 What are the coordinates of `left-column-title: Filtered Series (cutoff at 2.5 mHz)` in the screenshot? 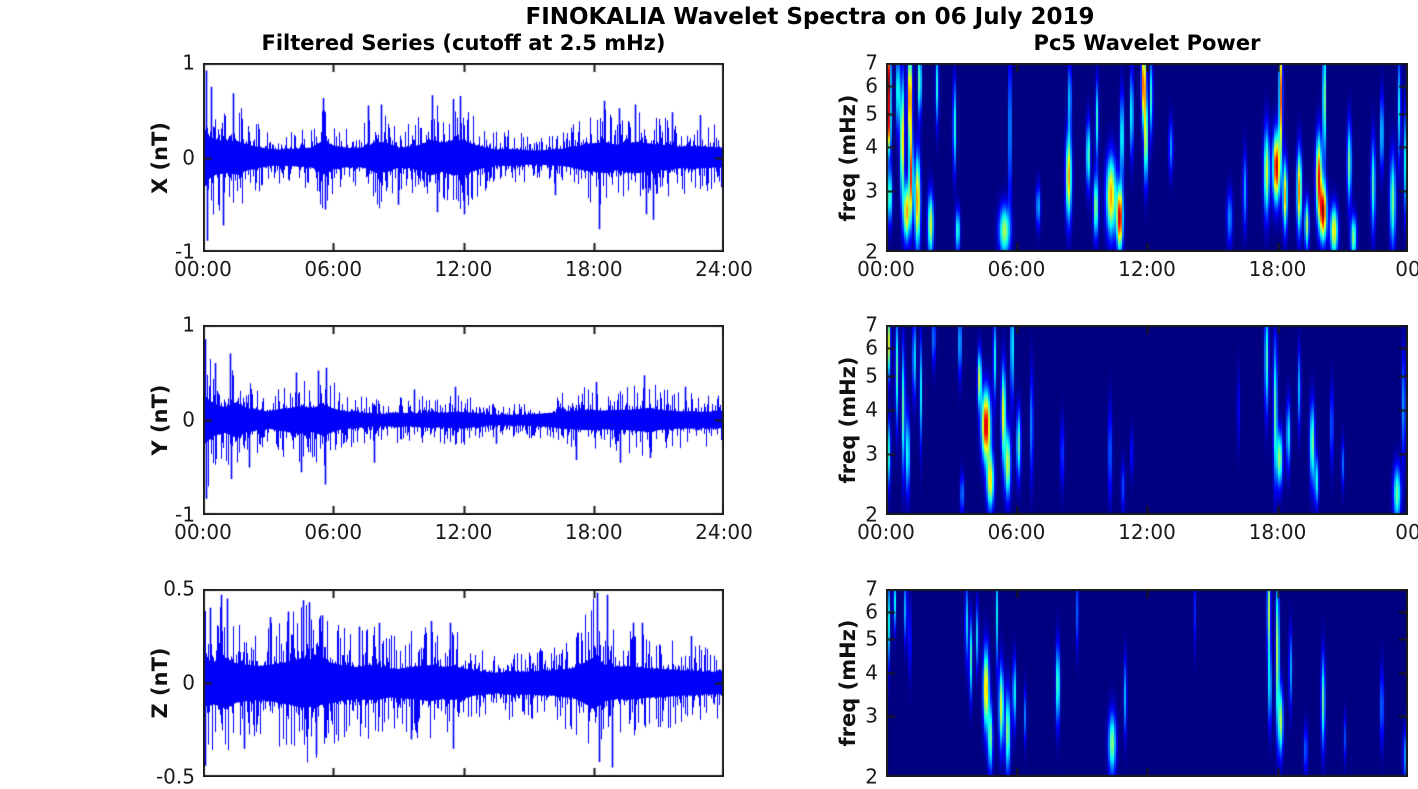 It's located at (463, 43).